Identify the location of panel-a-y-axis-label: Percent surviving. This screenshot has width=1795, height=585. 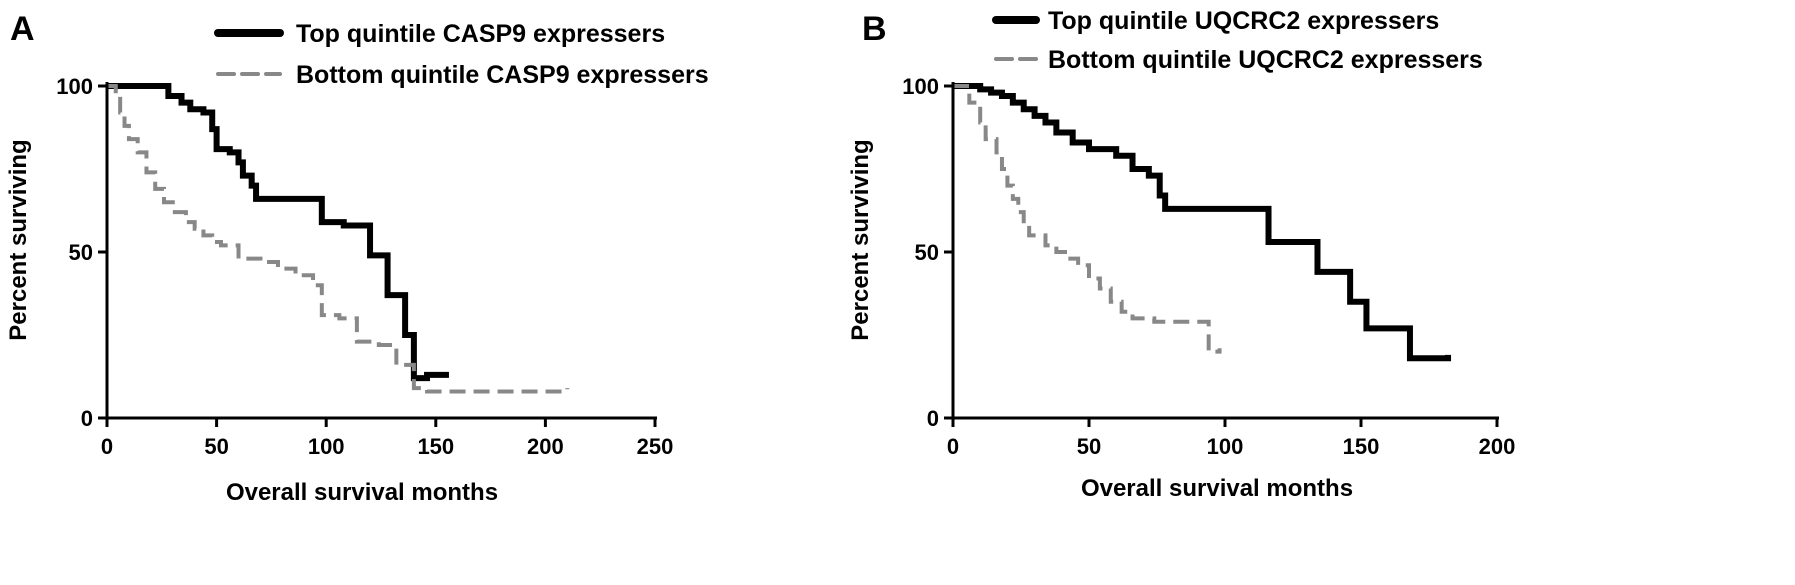
(18, 239).